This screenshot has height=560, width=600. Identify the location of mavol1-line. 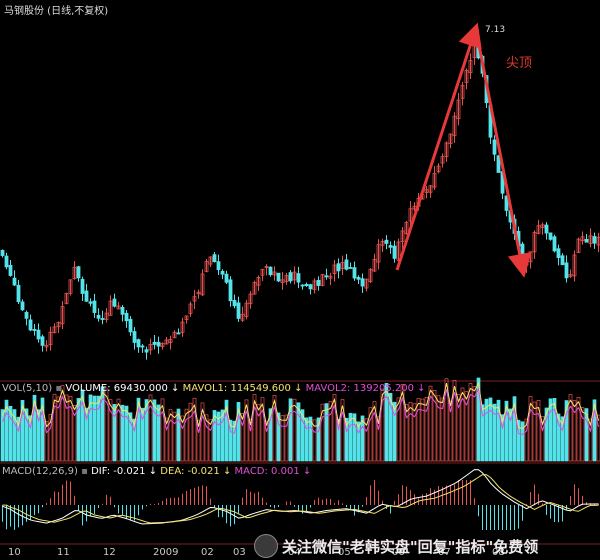
(300, 405).